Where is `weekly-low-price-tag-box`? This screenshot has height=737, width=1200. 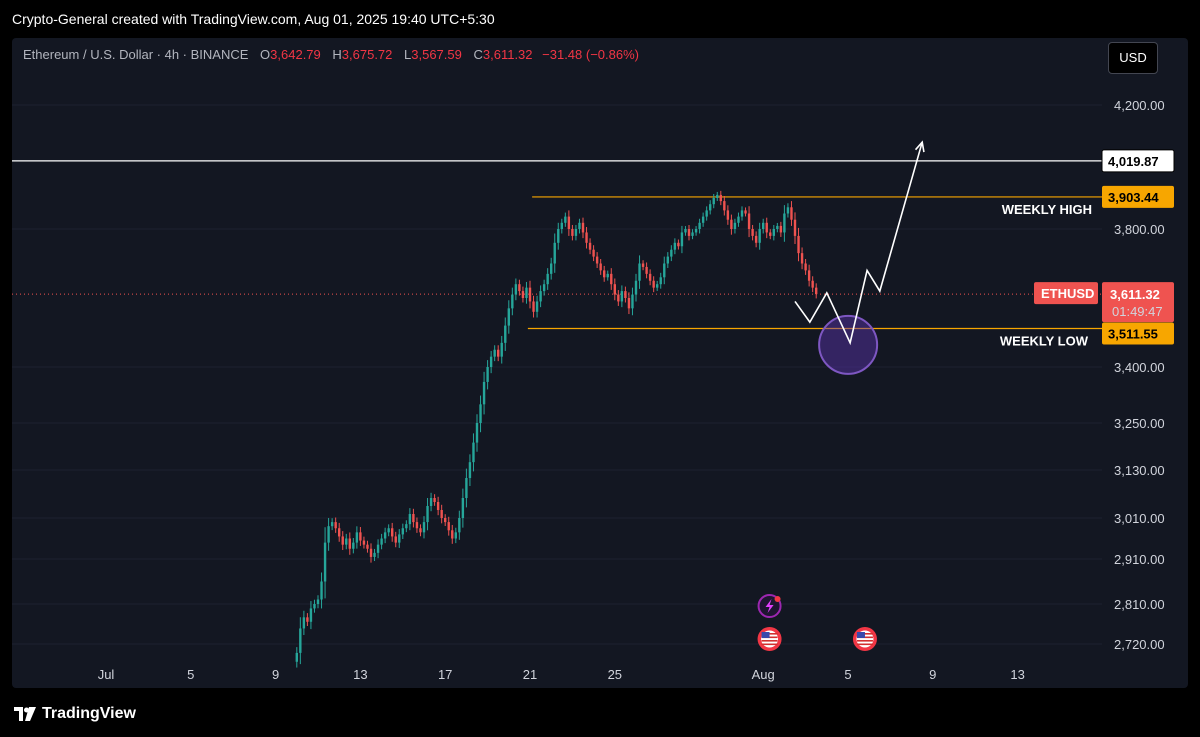 weekly-low-price-tag-box is located at coordinates (1138, 333).